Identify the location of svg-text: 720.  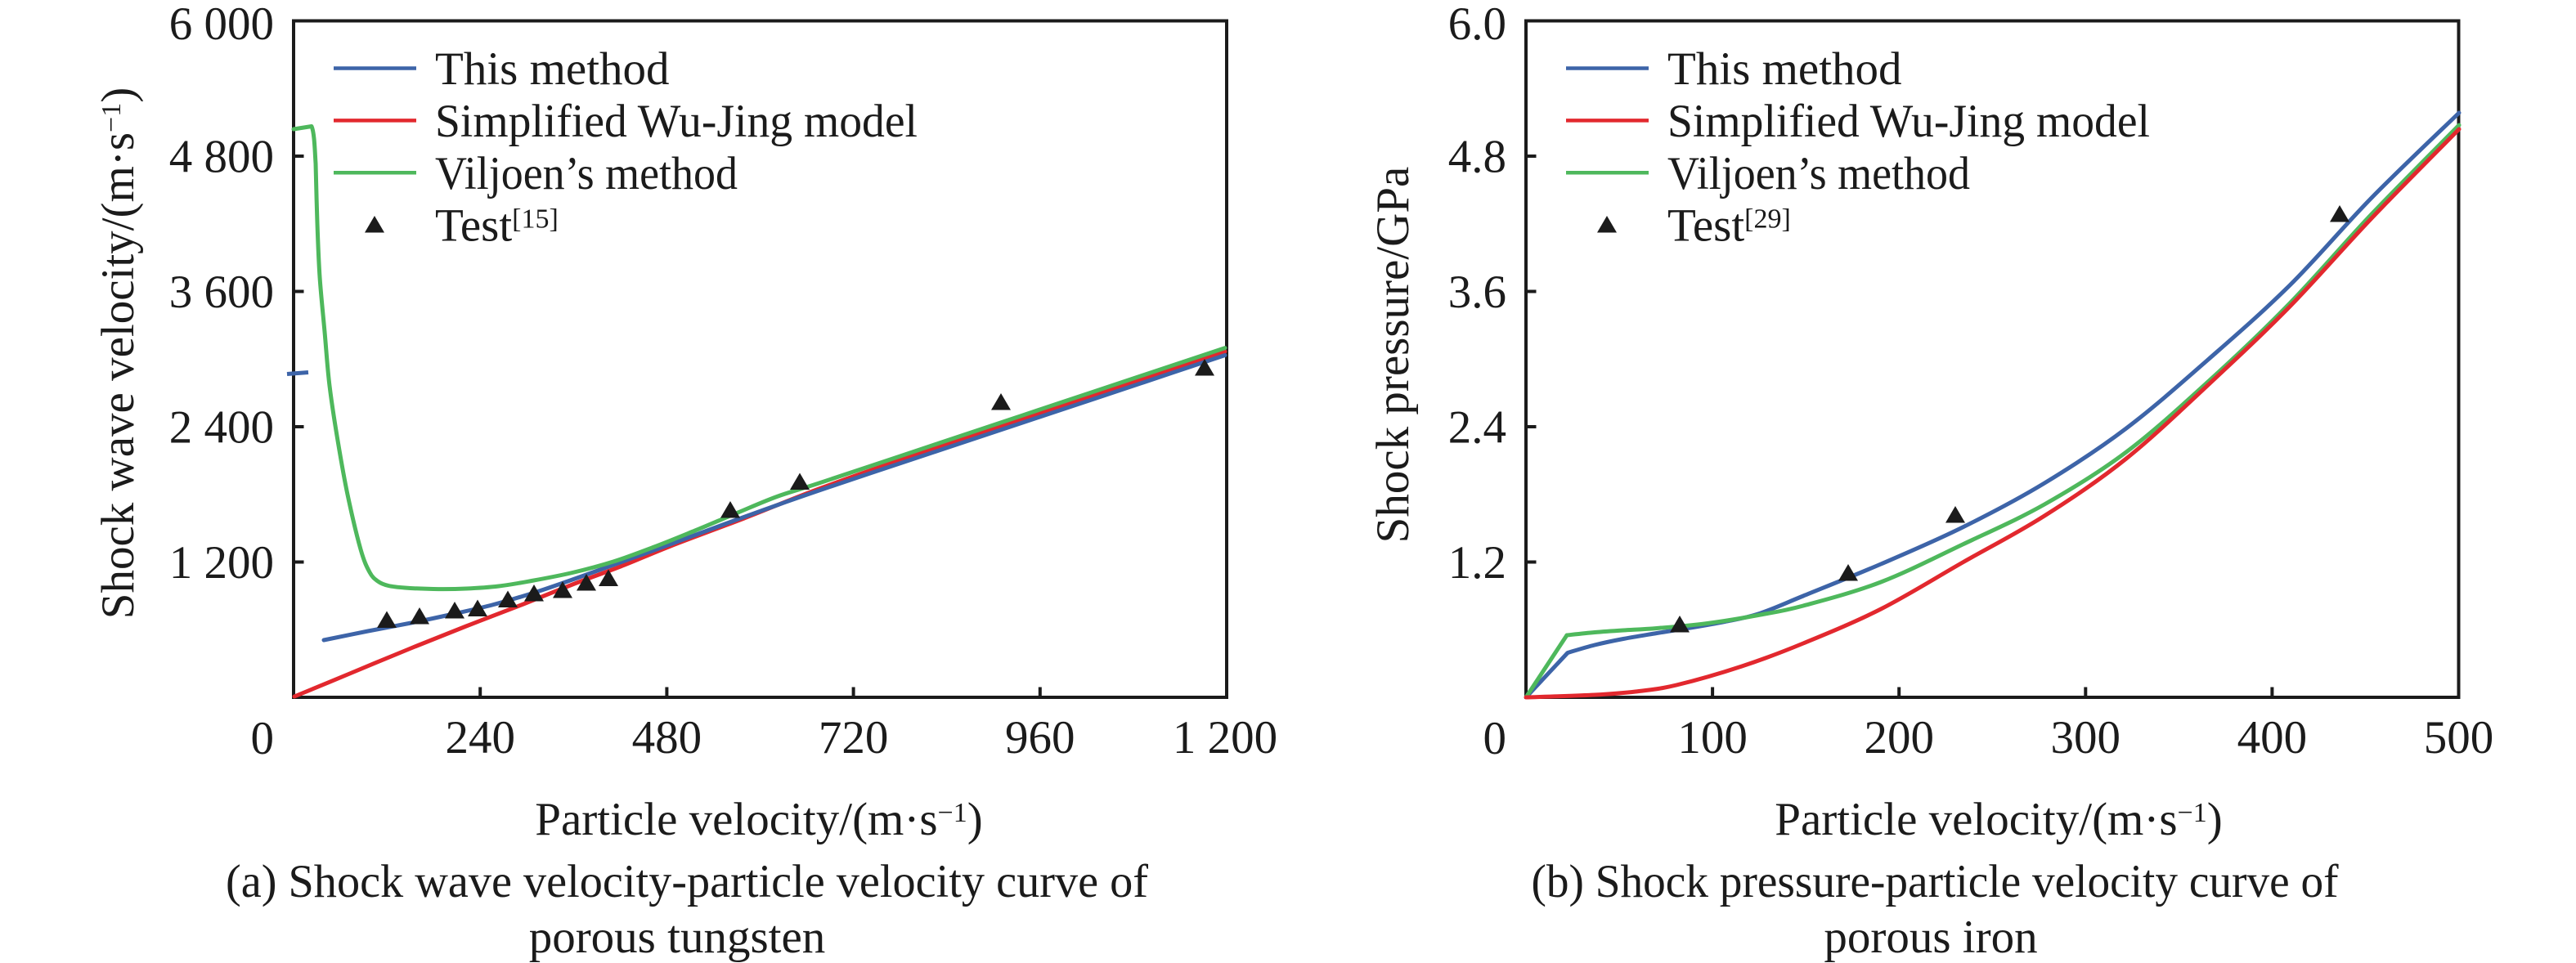
(854, 738).